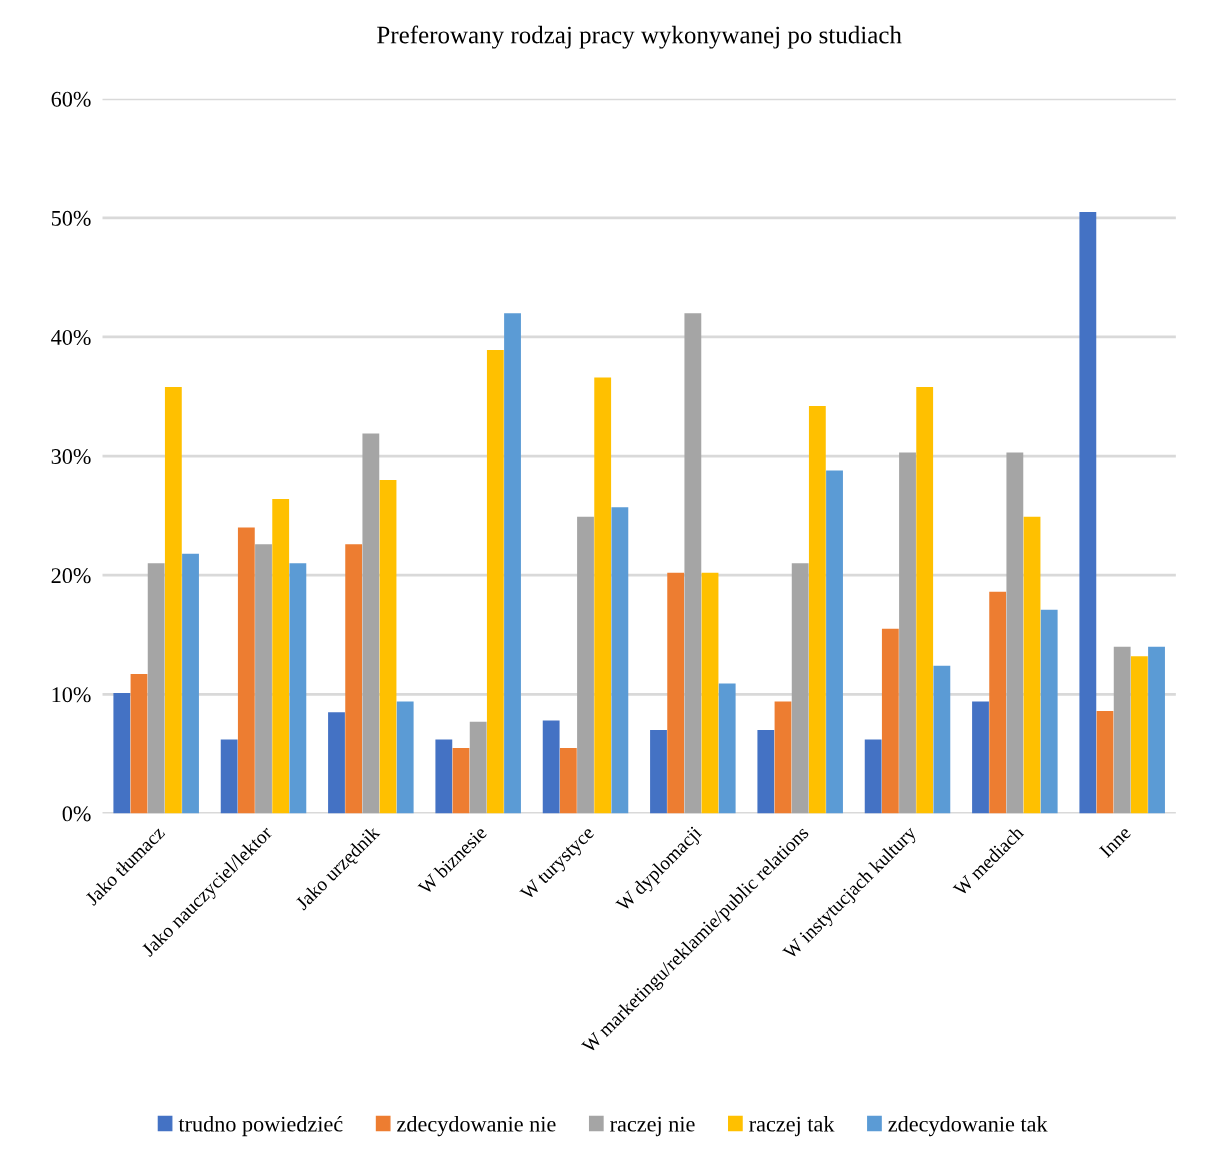 The width and height of the screenshot is (1206, 1162). Describe the element at coordinates (76, 814) in the screenshot. I see `y-tick-label: 0%` at that location.